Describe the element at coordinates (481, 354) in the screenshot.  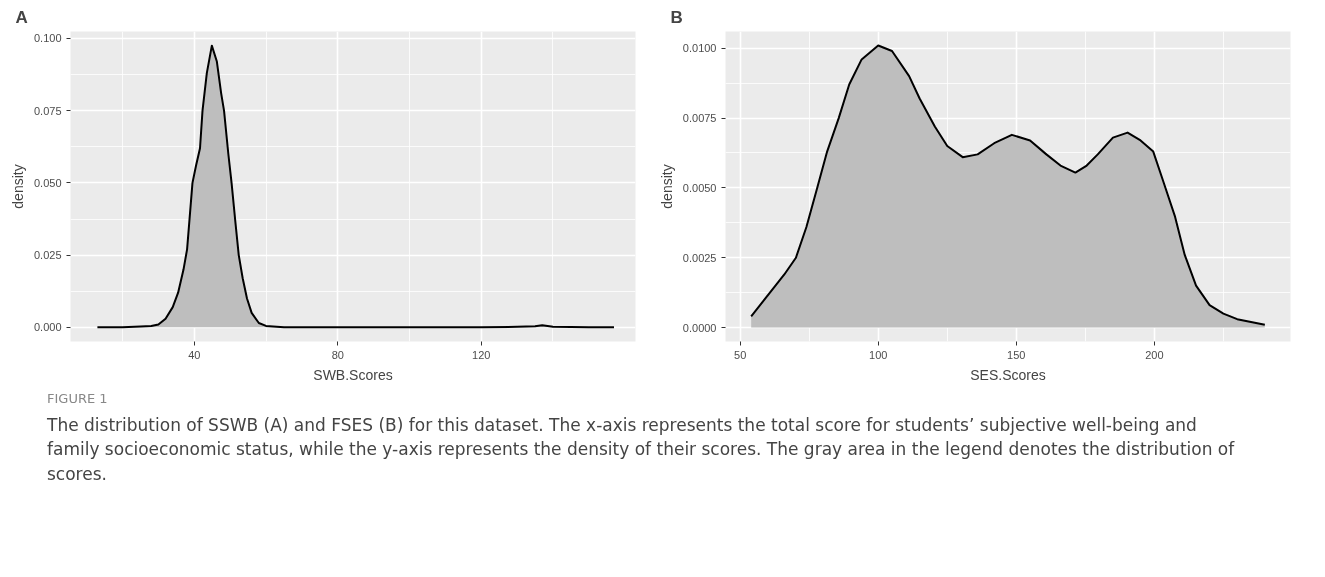
I see `x-tick-label: 120` at that location.